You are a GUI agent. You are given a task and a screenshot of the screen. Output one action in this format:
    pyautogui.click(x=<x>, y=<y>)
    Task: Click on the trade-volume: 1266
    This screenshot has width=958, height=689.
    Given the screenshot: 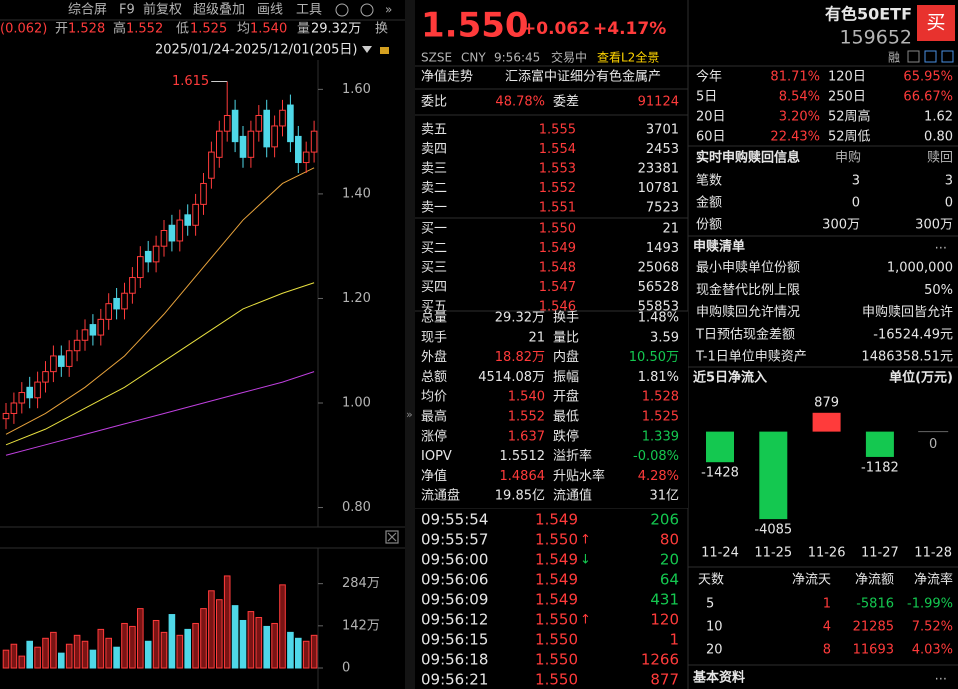 What is the action you would take?
    pyautogui.click(x=660, y=660)
    